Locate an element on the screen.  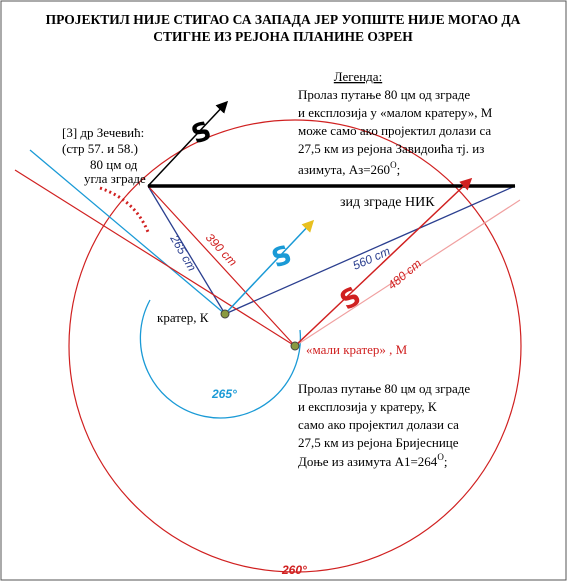
reference: [3] др Зечевић: is located at coordinates (103, 132).